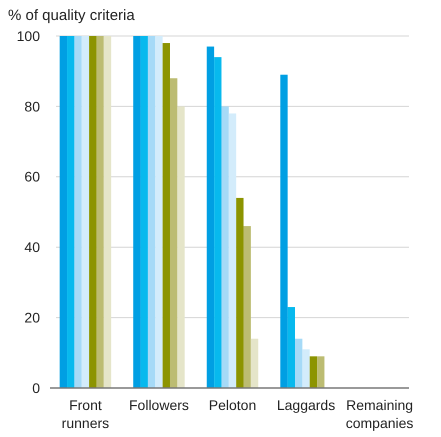  What do you see at coordinates (36, 388) in the screenshot?
I see `y-tick-label: 0` at bounding box center [36, 388].